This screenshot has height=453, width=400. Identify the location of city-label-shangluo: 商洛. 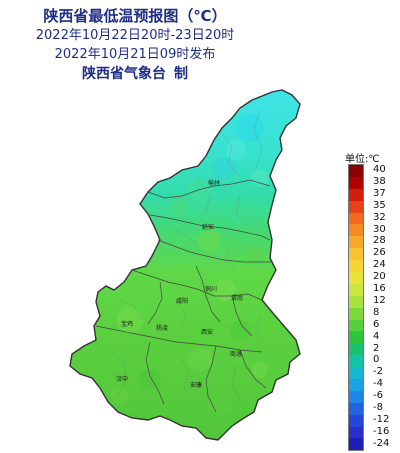
(236, 354).